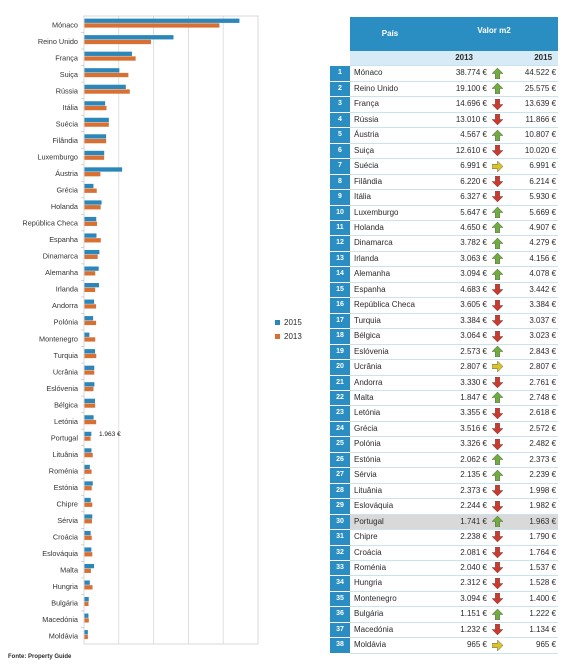 Image resolution: width=573 pixels, height=671 pixels. Describe the element at coordinates (444, 599) in the screenshot. I see `table-row: 35 Montenegro 3.094 € 1.400 €` at that location.